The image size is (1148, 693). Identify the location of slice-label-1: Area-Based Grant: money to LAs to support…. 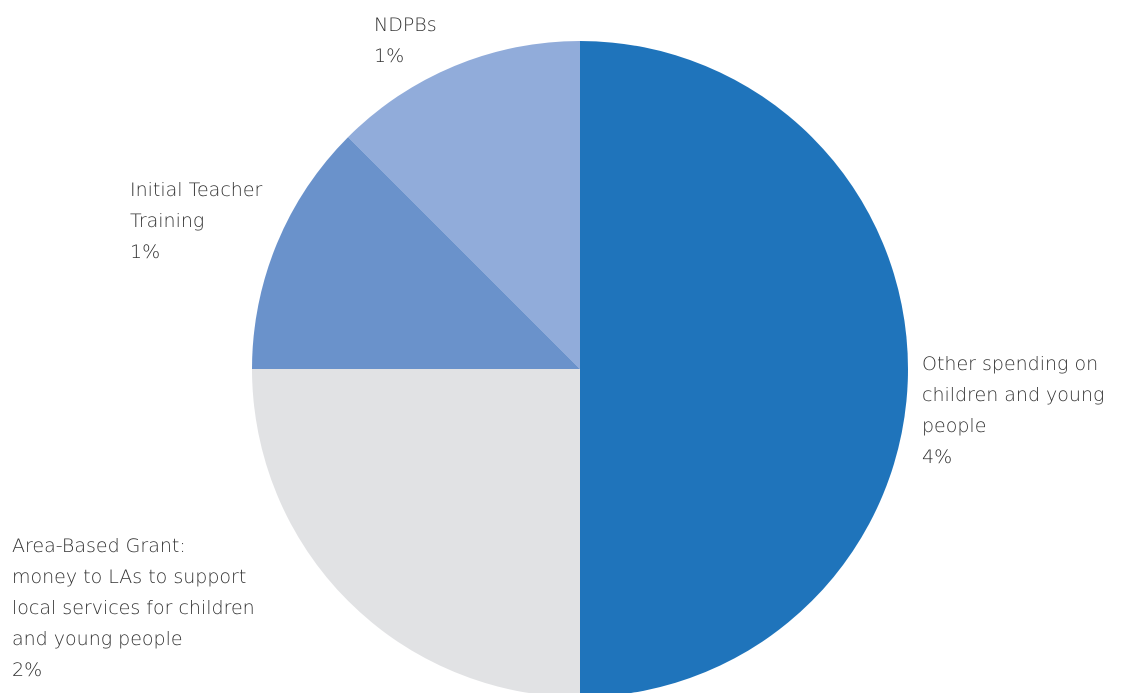
(133, 608).